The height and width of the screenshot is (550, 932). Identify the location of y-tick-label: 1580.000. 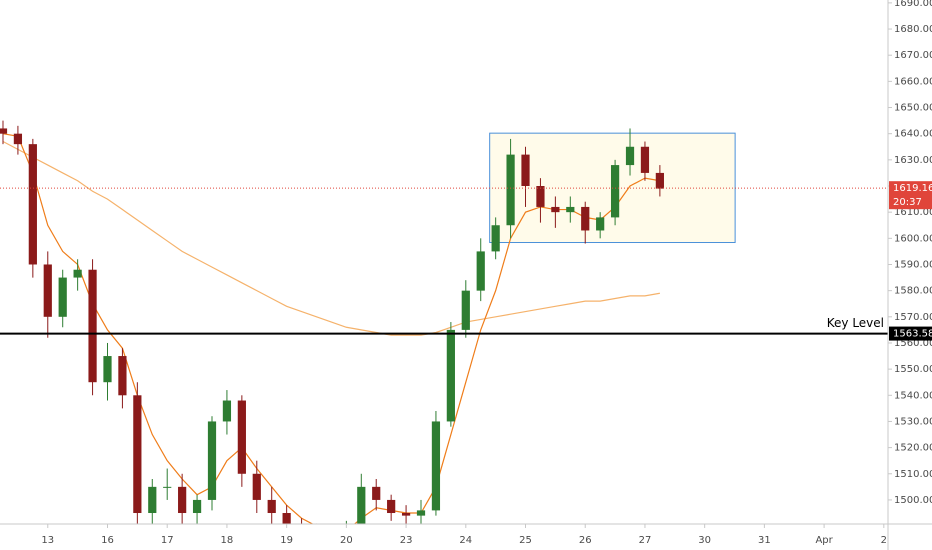
(913, 291).